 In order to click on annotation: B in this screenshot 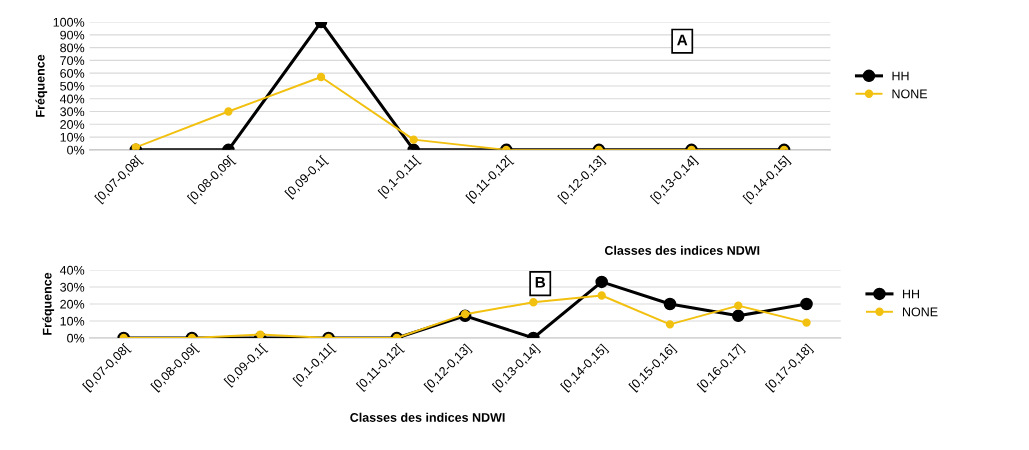, I will do `click(540, 282)`.